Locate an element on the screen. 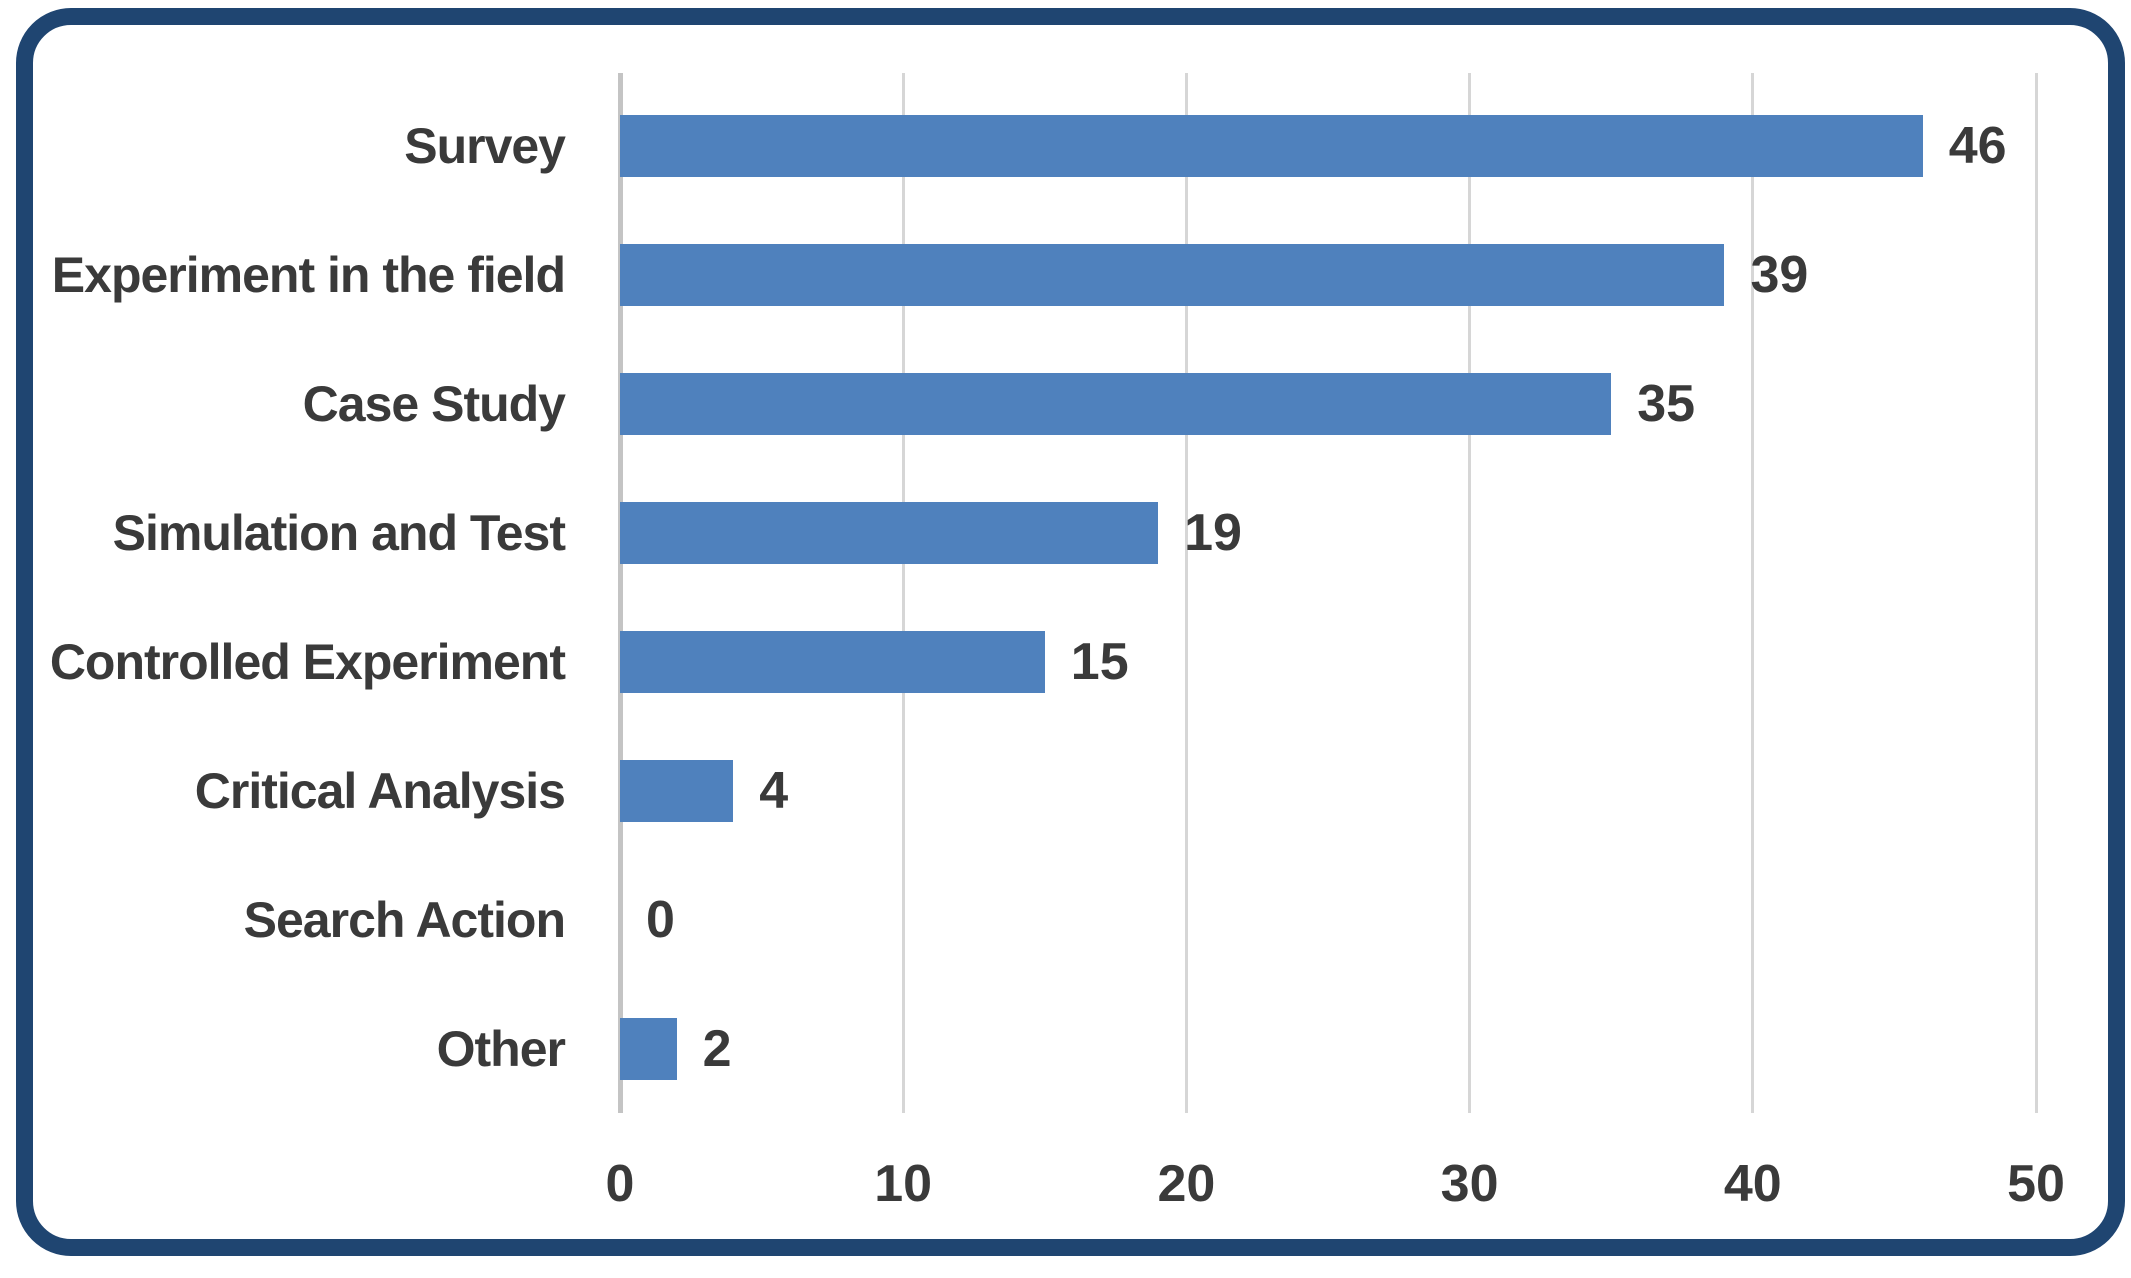 This screenshot has height=1278, width=2131. bar-value-label: 39 is located at coordinates (1779, 274).